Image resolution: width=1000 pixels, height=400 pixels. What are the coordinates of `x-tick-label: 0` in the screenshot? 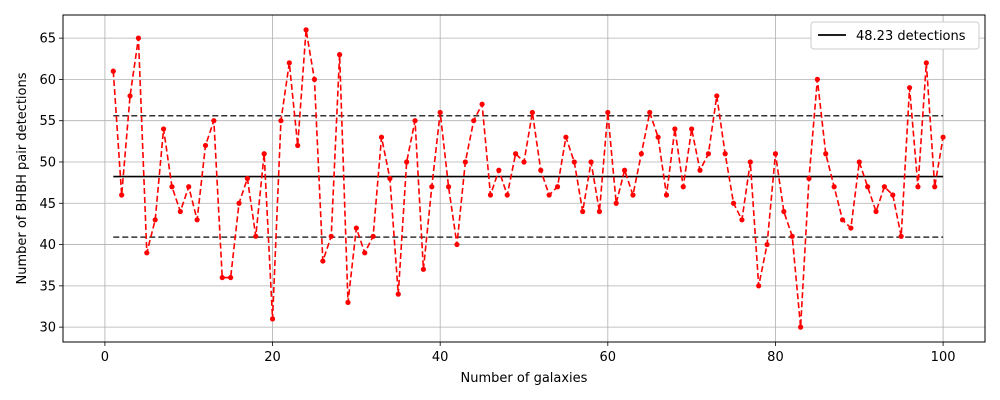 It's located at (105, 357).